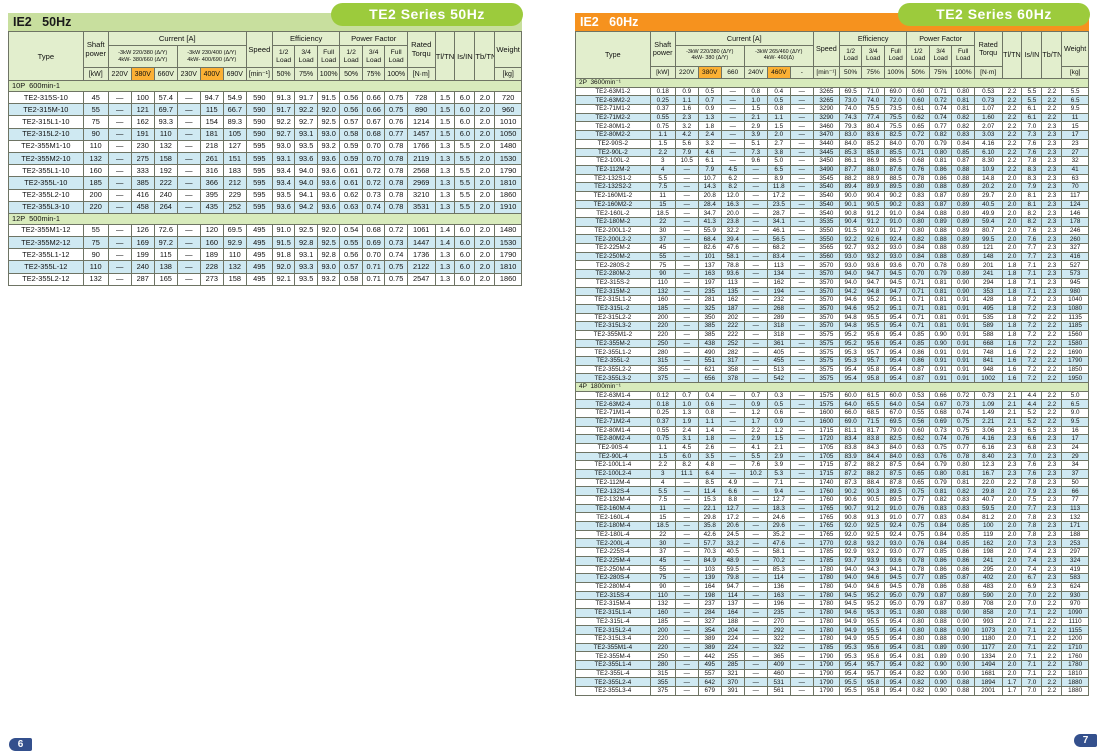  What do you see at coordinates (873, 595) in the screenshot?
I see `value-cell: 95.2` at bounding box center [873, 595].